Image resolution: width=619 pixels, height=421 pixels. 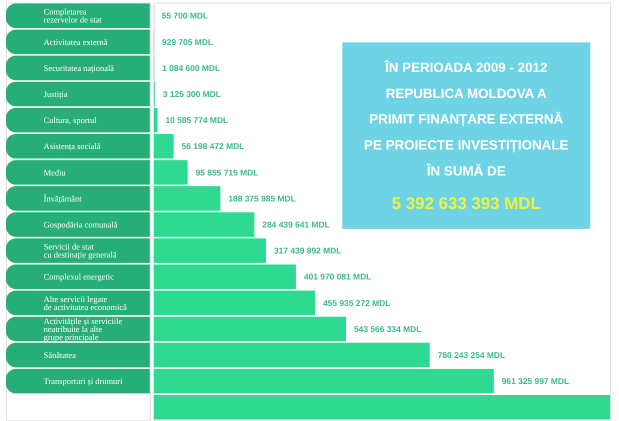 I want to click on y-tick-label: Activitatea externă, so click(x=76, y=41).